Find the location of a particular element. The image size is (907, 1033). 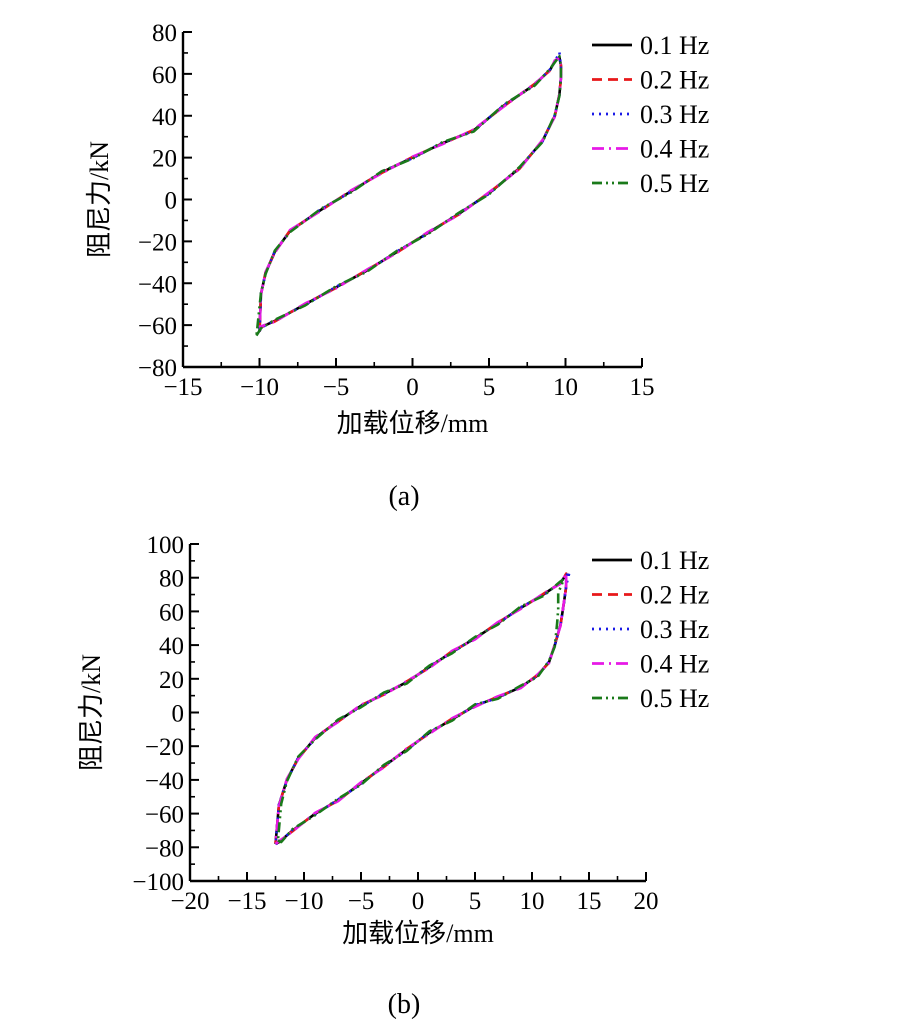

panel-caption: (a) is located at coordinates (403, 496).